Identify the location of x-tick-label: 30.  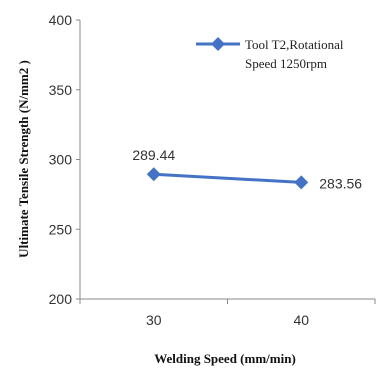
(154, 320).